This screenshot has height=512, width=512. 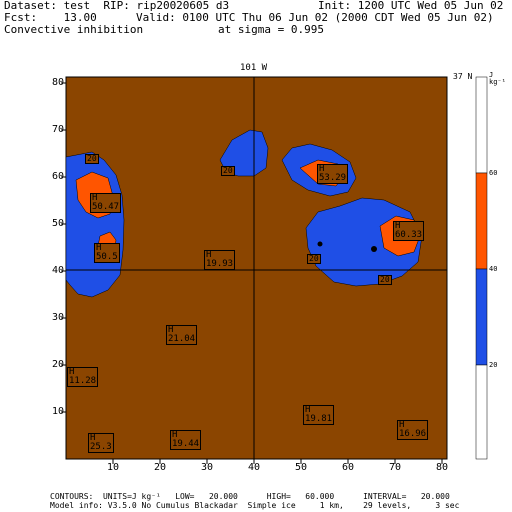 What do you see at coordinates (57, 82) in the screenshot?
I see `y-tick-80: 80` at bounding box center [57, 82].